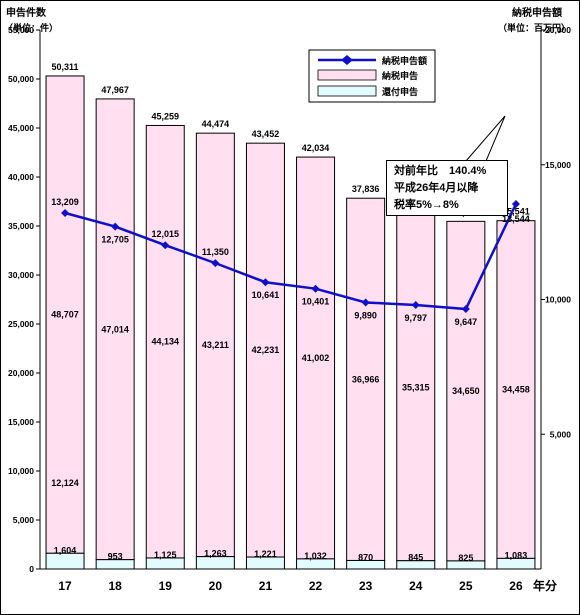 The height and width of the screenshot is (615, 580). What do you see at coordinates (115, 90) in the screenshot?
I see `bar-total-label: 47,967` at bounding box center [115, 90].